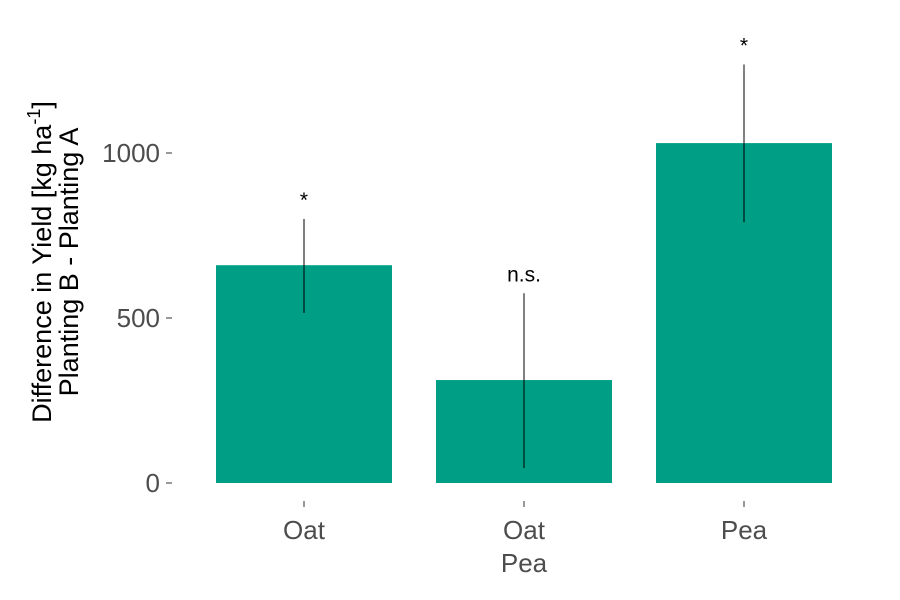  Describe the element at coordinates (153, 483) in the screenshot. I see `y-tick-label: 0` at that location.